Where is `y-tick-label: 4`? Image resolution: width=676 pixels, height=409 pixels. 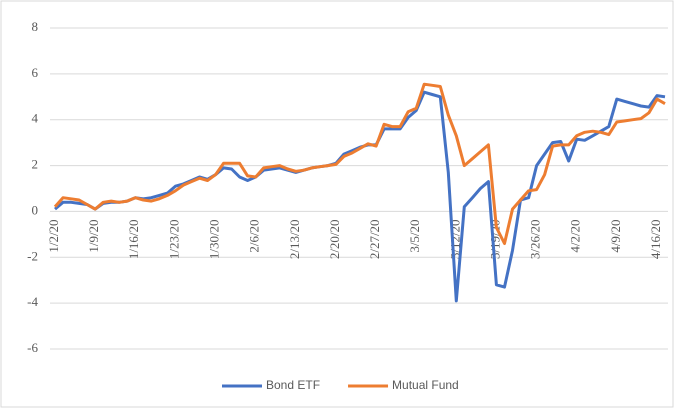 y-tick-label: 4 is located at coordinates (35, 118).